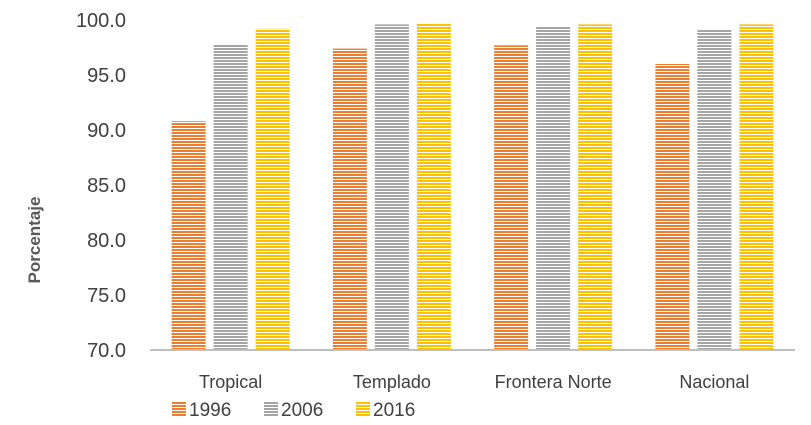 The width and height of the screenshot is (811, 425). Describe the element at coordinates (106, 76) in the screenshot. I see `y-tick-label: 95.0` at that location.